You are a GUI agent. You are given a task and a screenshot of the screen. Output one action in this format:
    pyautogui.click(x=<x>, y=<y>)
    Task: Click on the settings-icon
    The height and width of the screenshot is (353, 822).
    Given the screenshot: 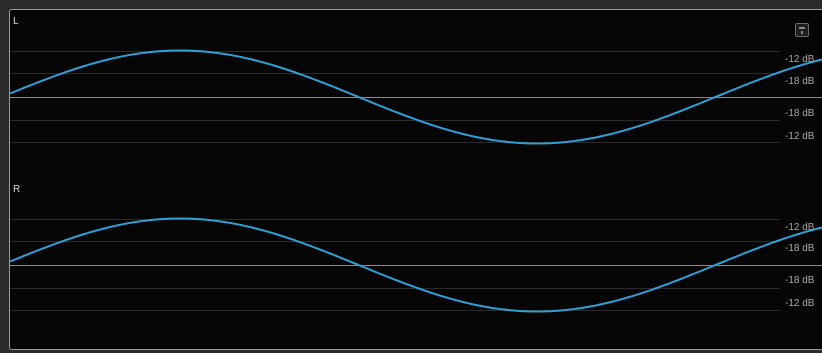 What is the action you would take?
    pyautogui.click(x=802, y=30)
    